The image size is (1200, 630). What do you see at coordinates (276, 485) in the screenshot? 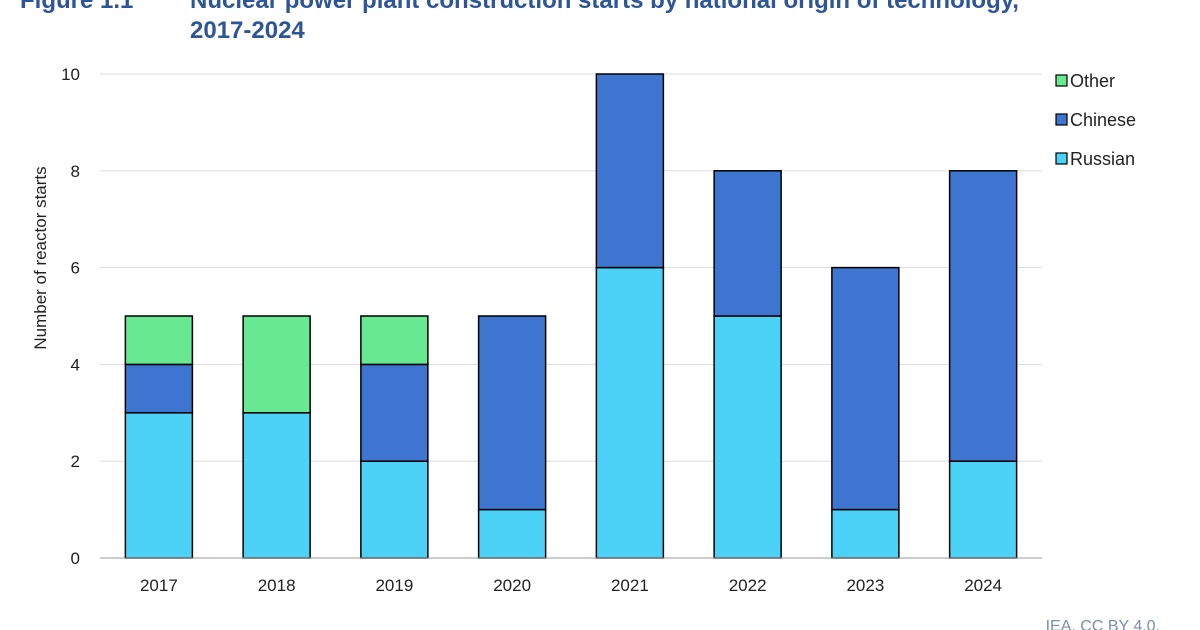
I see `bar-segment-russian-2018` at bounding box center [276, 485].